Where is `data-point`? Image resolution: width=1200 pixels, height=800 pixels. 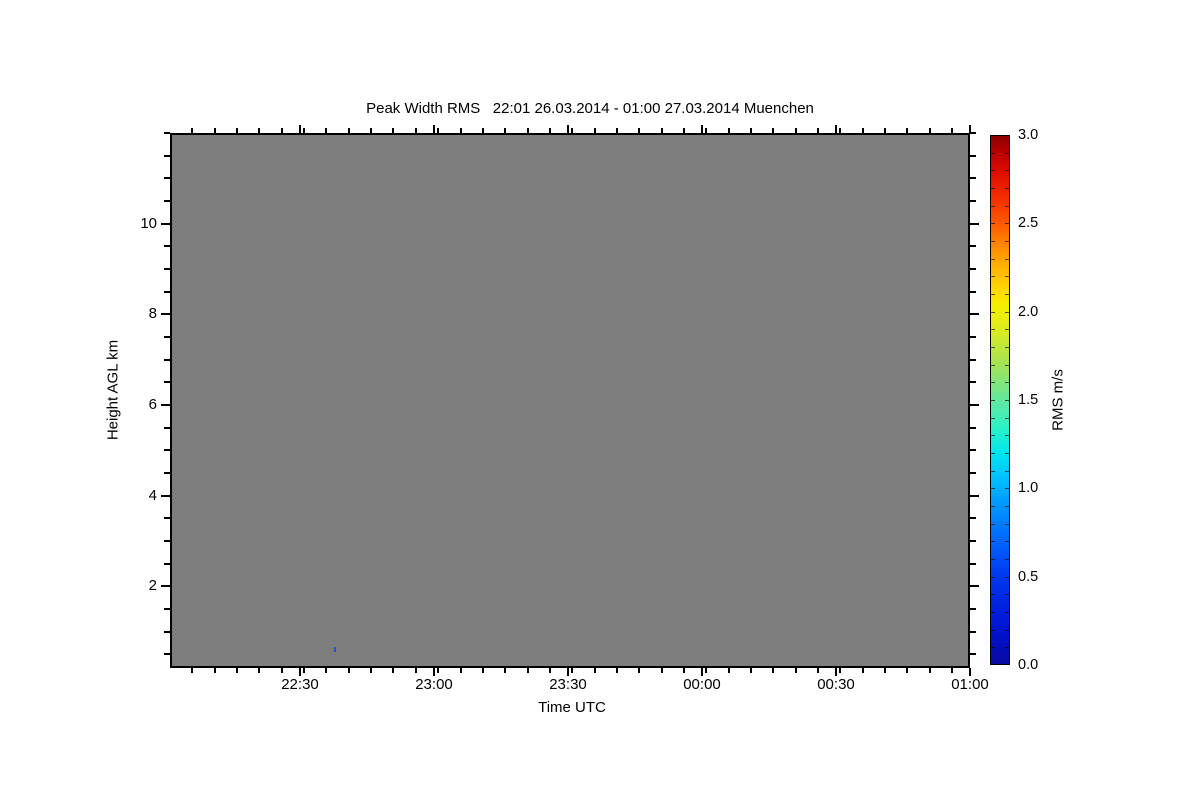
data-point is located at coordinates (335, 649).